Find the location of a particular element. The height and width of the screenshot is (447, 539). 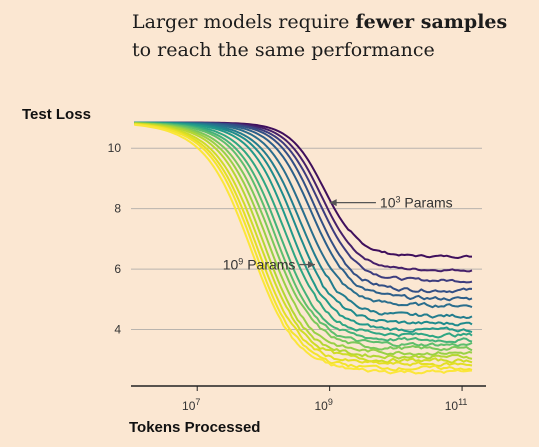

x-axis-label: Tokens Processed is located at coordinates (195, 427).